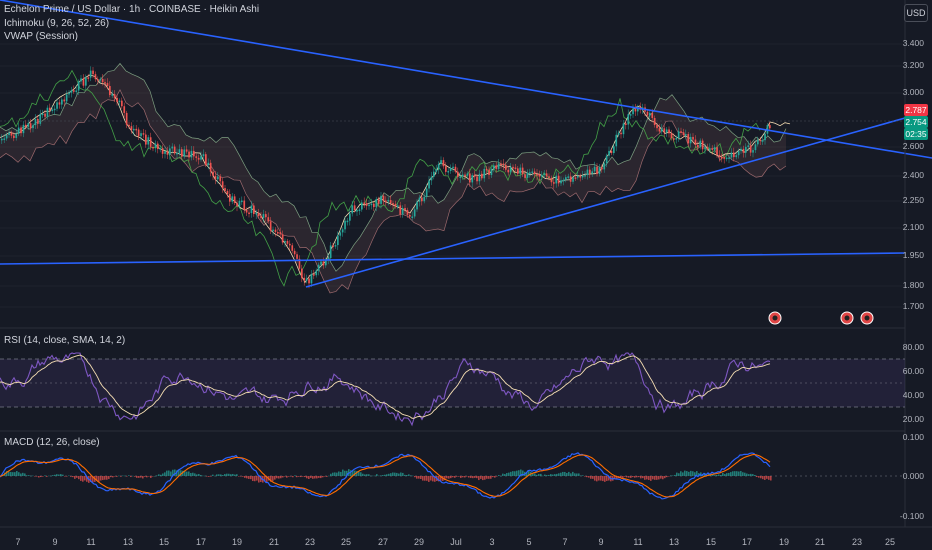 The image size is (932, 550). Describe the element at coordinates (456, 542) in the screenshot. I see `time-axis-label: Jul` at that location.